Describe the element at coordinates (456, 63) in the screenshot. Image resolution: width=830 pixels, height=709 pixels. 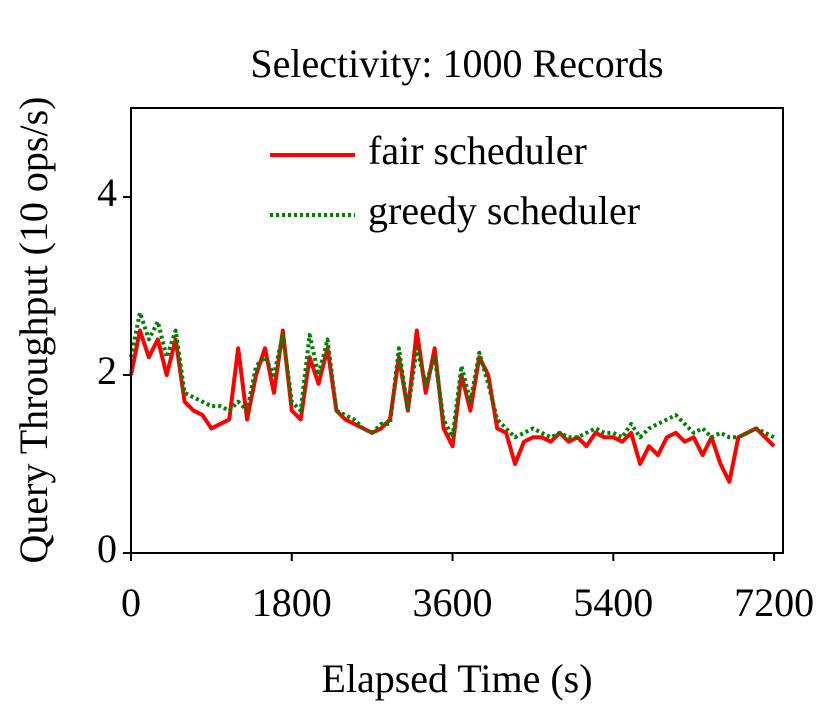
I see `chart-title: Selectivity: 1000 Records` at that location.